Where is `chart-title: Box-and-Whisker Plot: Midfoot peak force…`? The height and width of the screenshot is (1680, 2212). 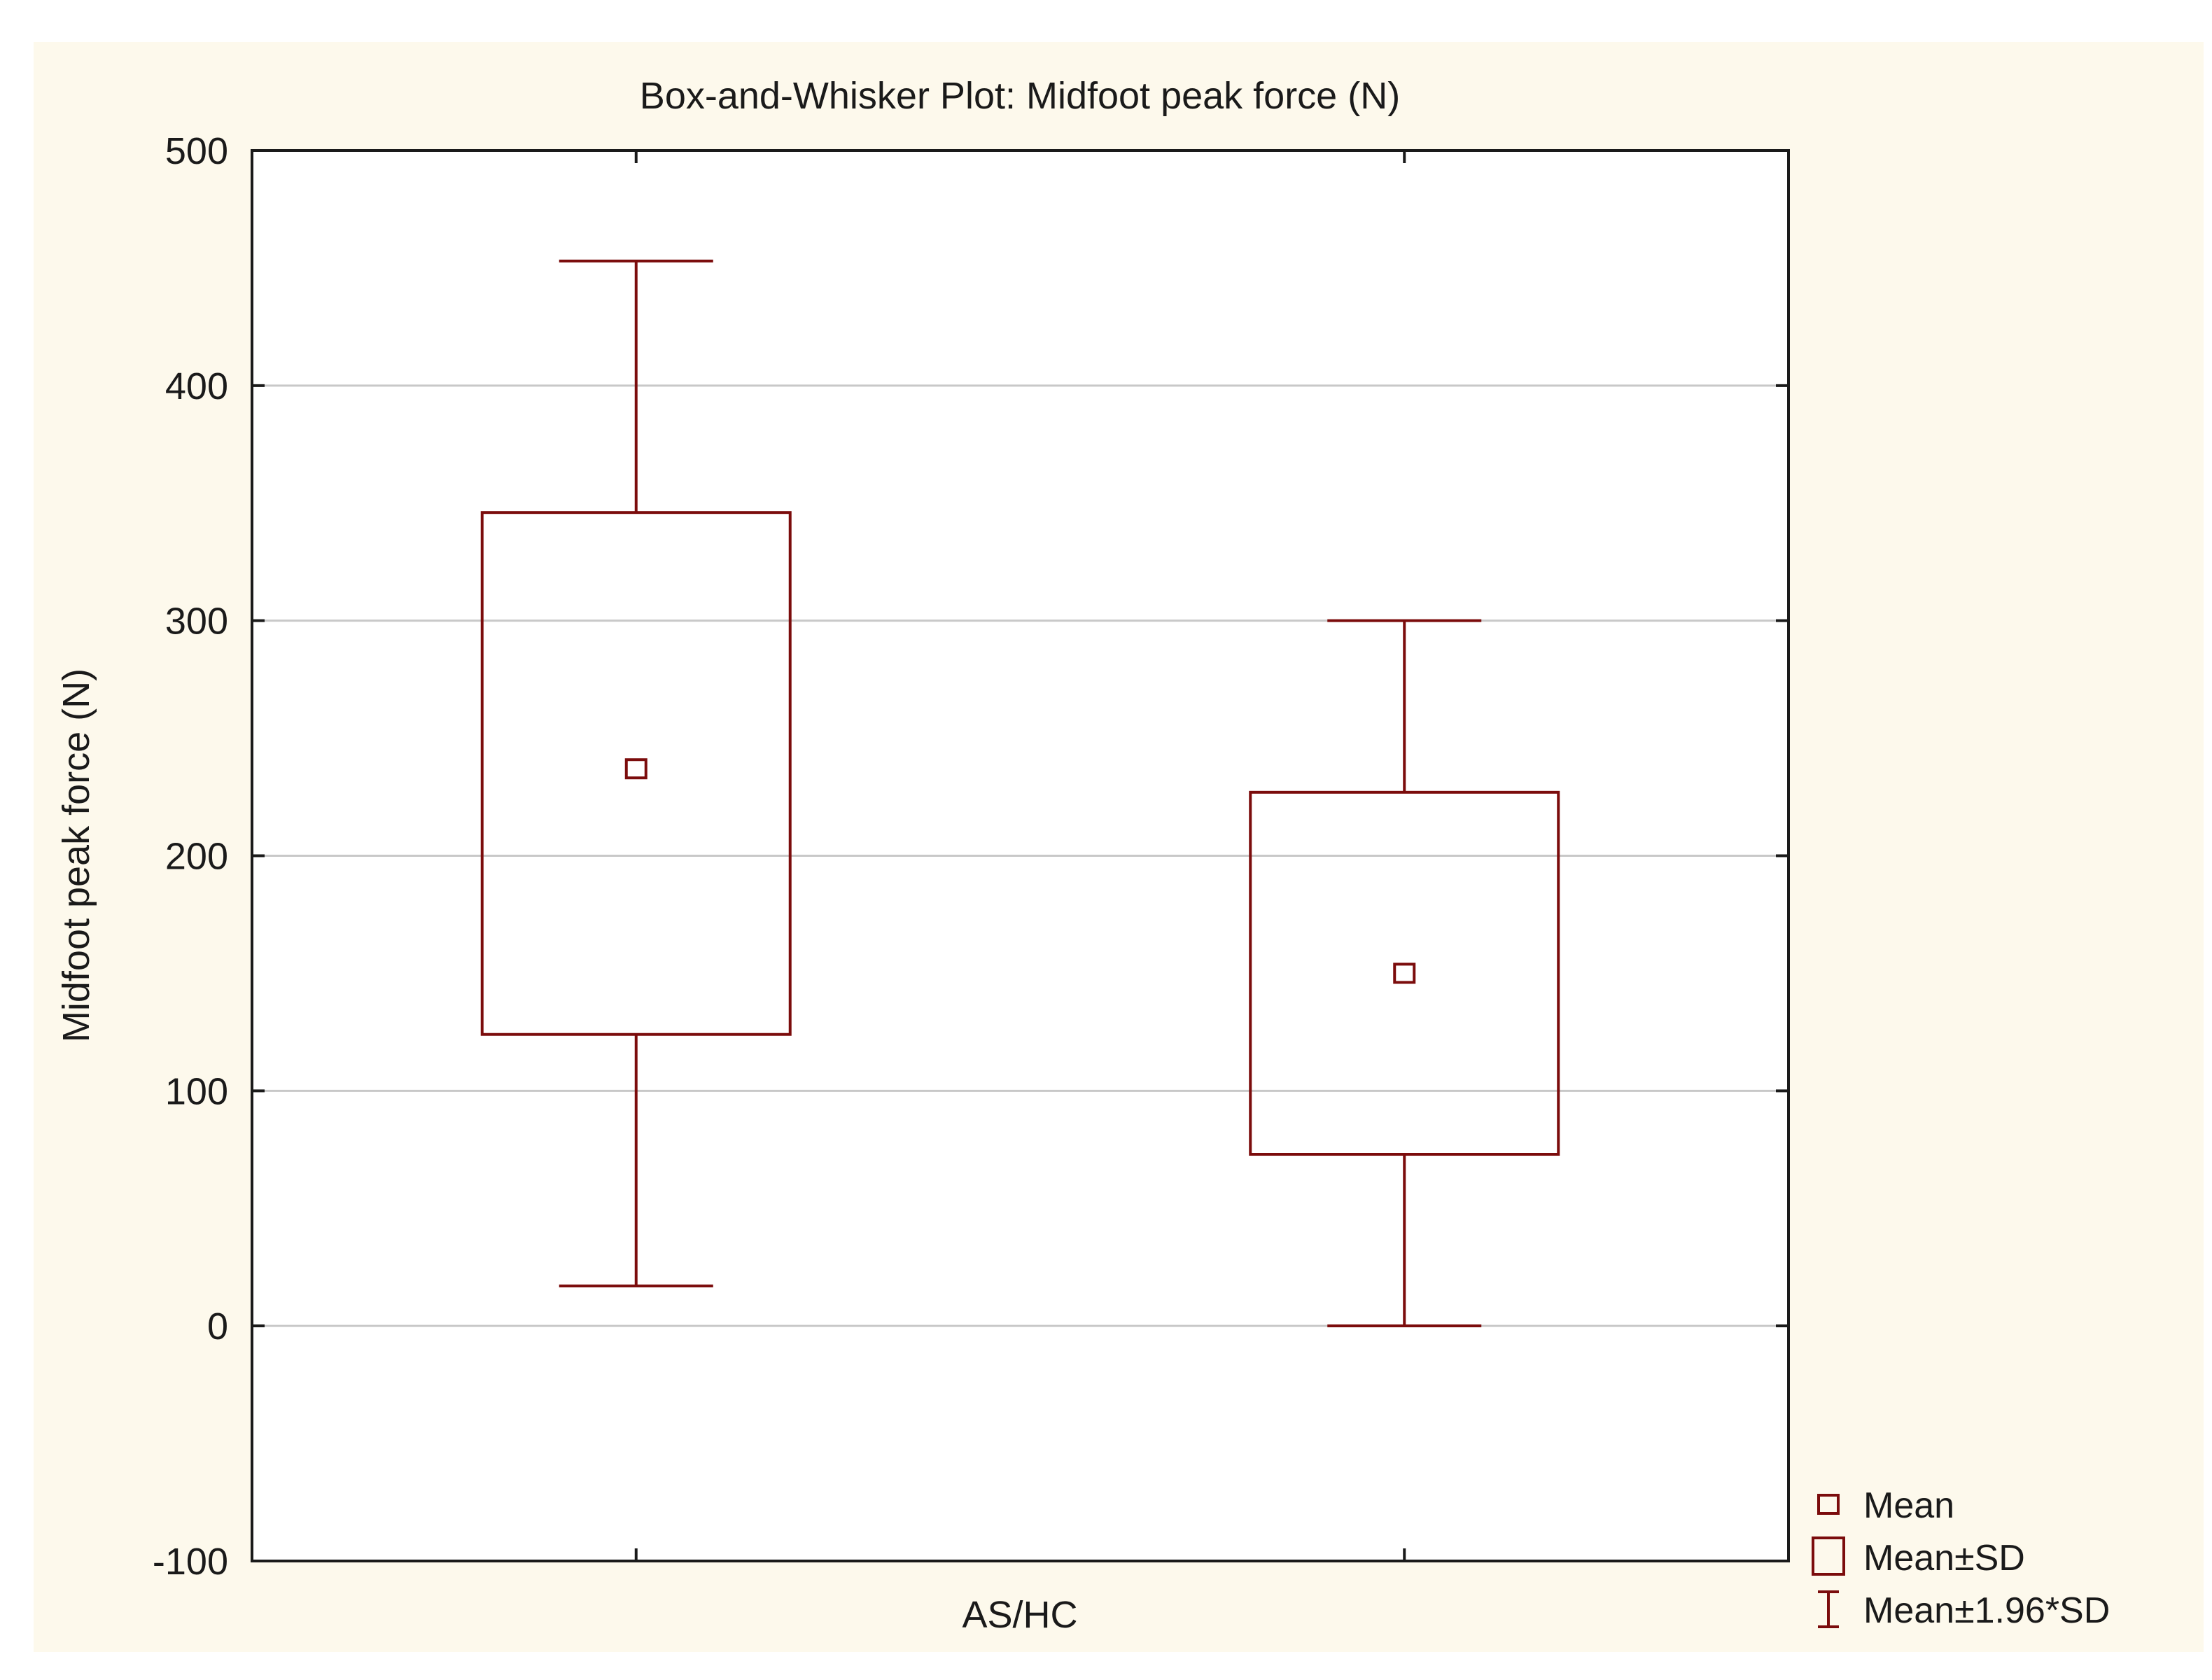 chart-title: Box-and-Whisker Plot: Midfoot peak force… is located at coordinates (1020, 96).